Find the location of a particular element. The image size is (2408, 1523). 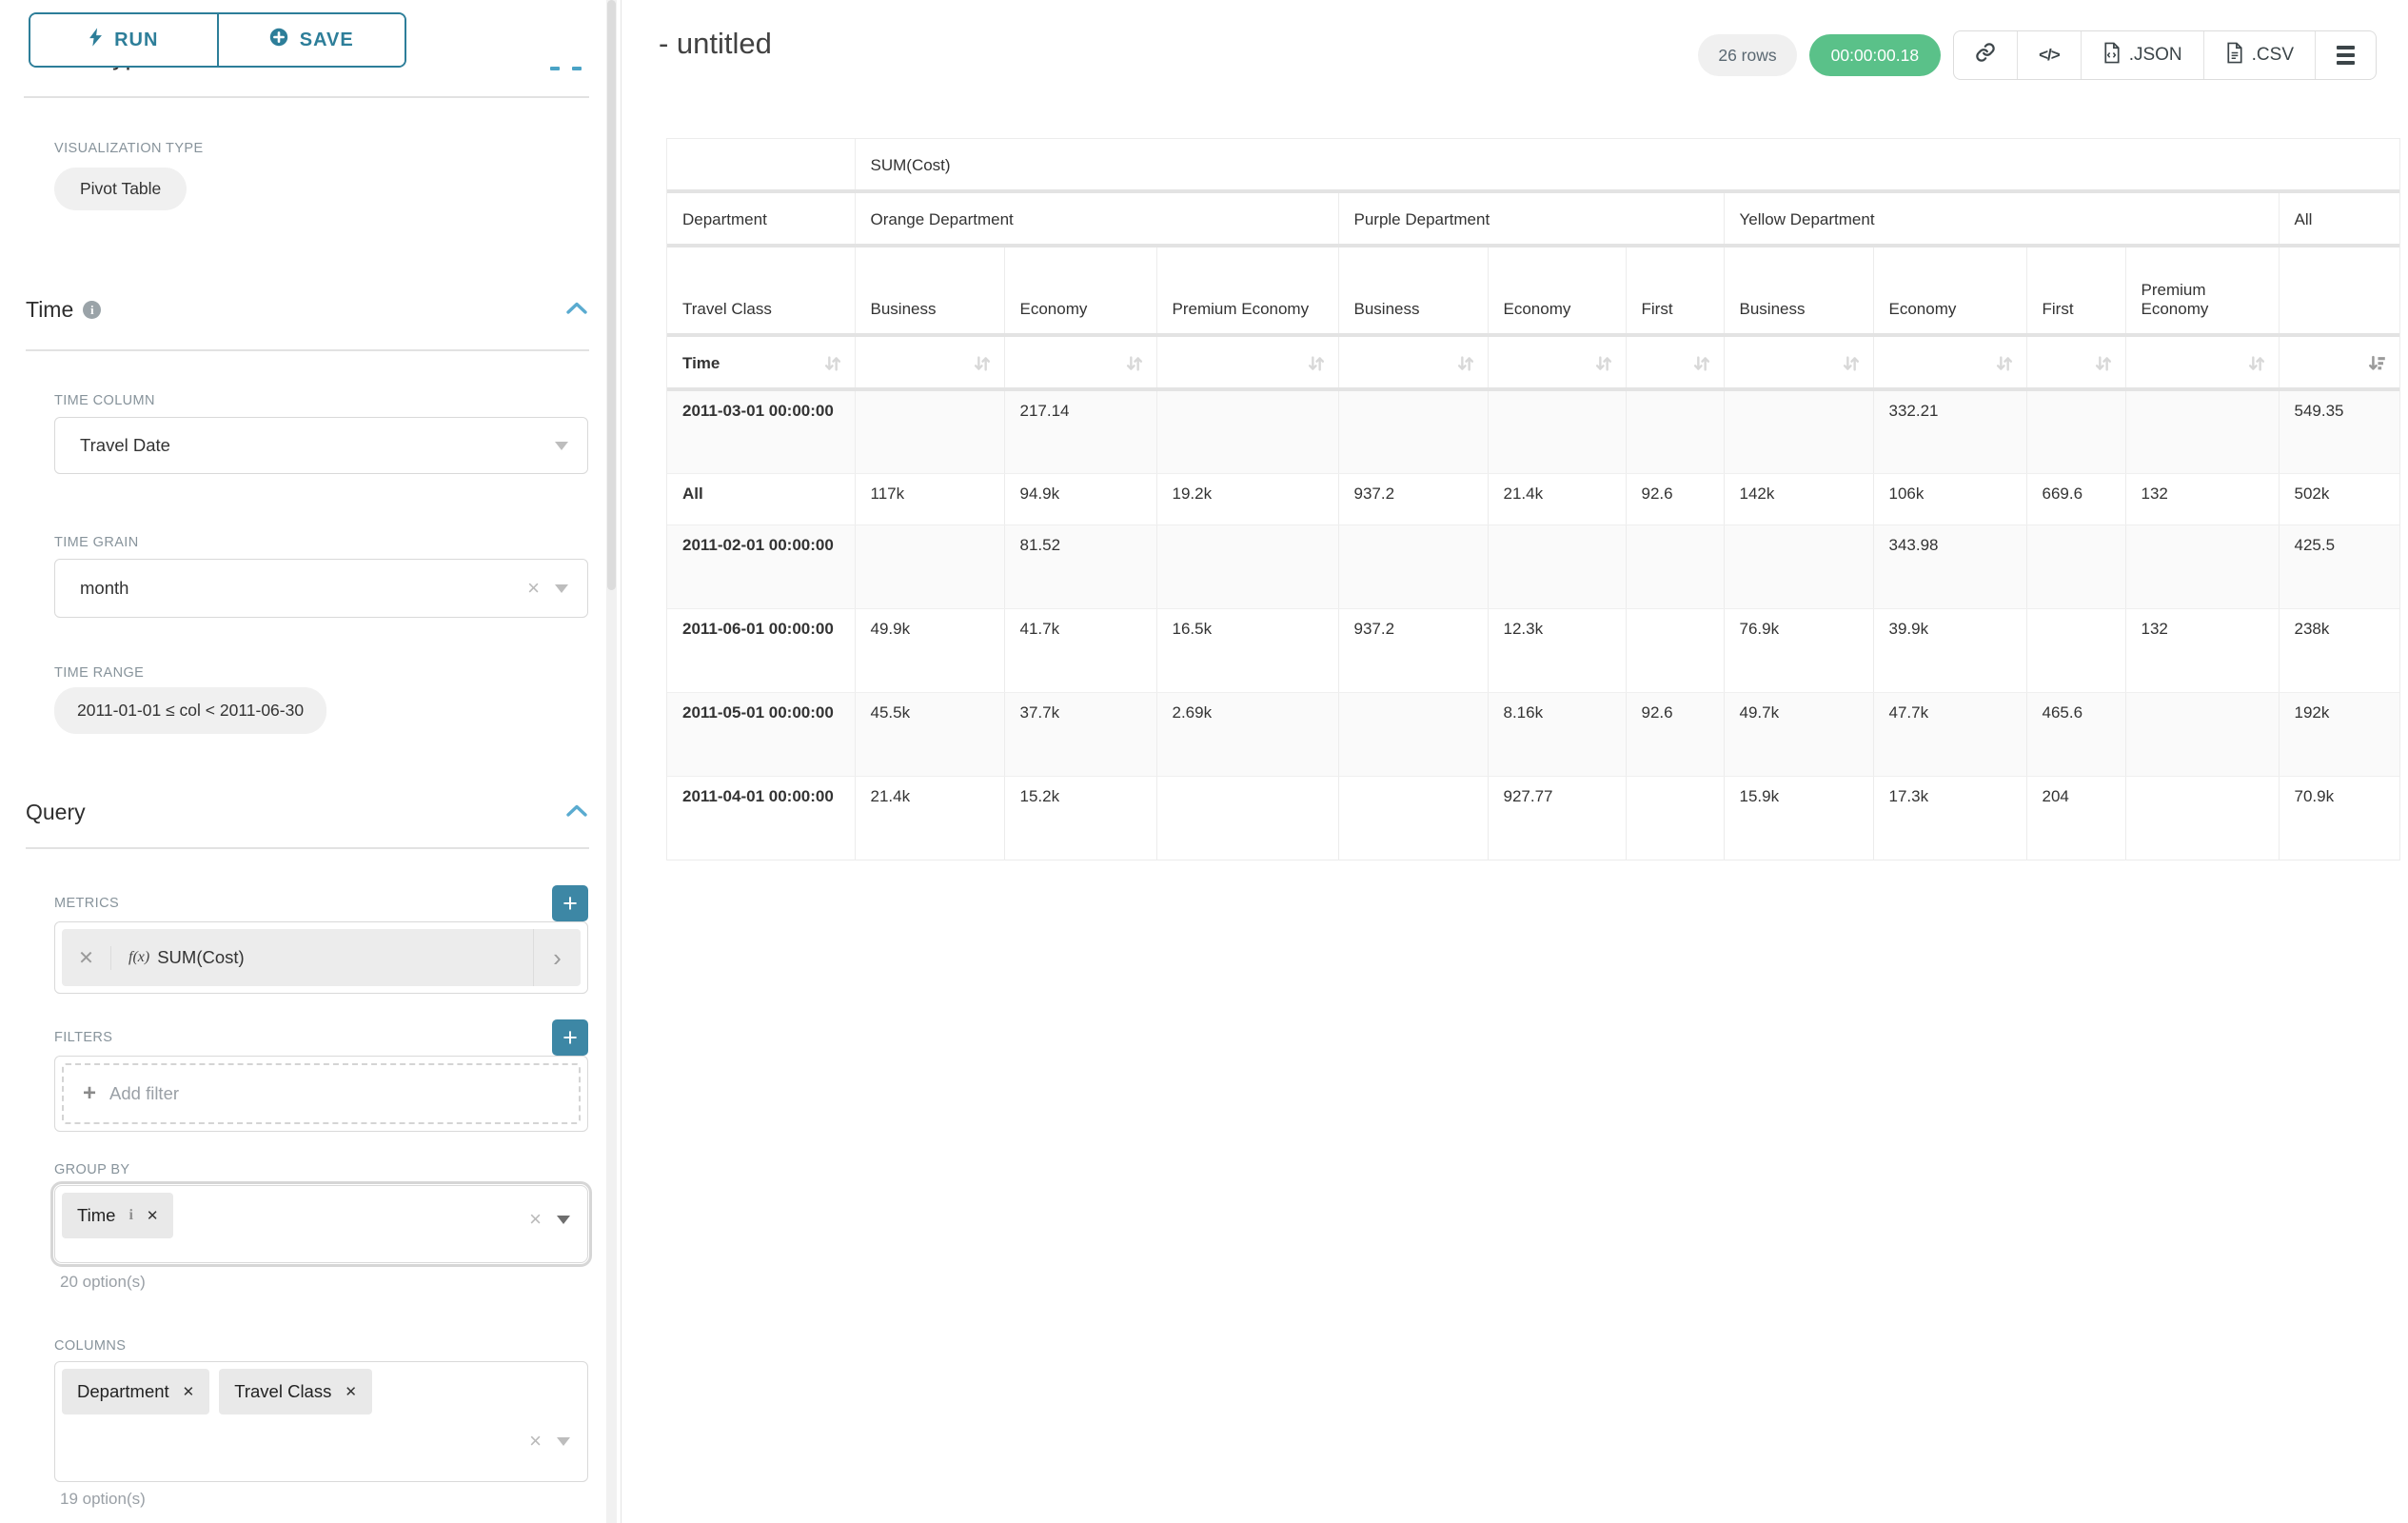

more-menu-button is located at coordinates (2345, 55).